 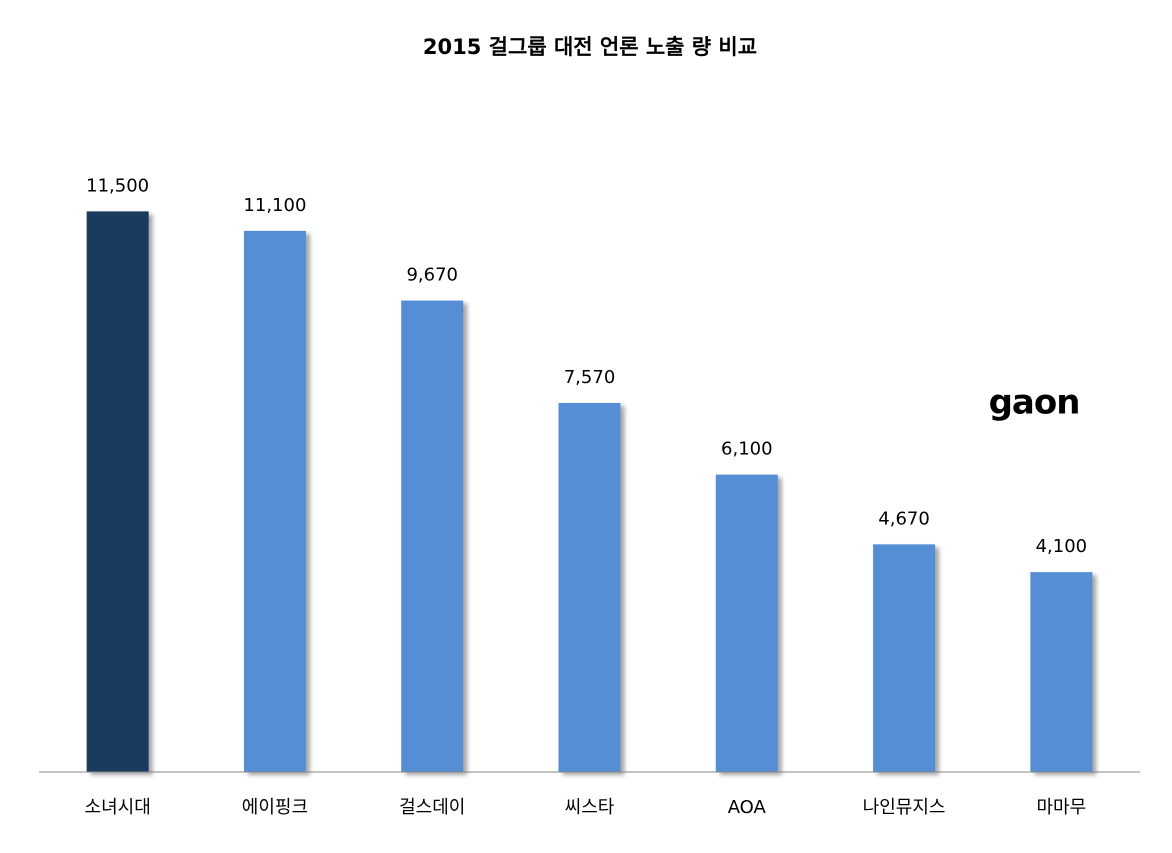 What do you see at coordinates (904, 807) in the screenshot?
I see `x-tick-label: 나인뮤지스` at bounding box center [904, 807].